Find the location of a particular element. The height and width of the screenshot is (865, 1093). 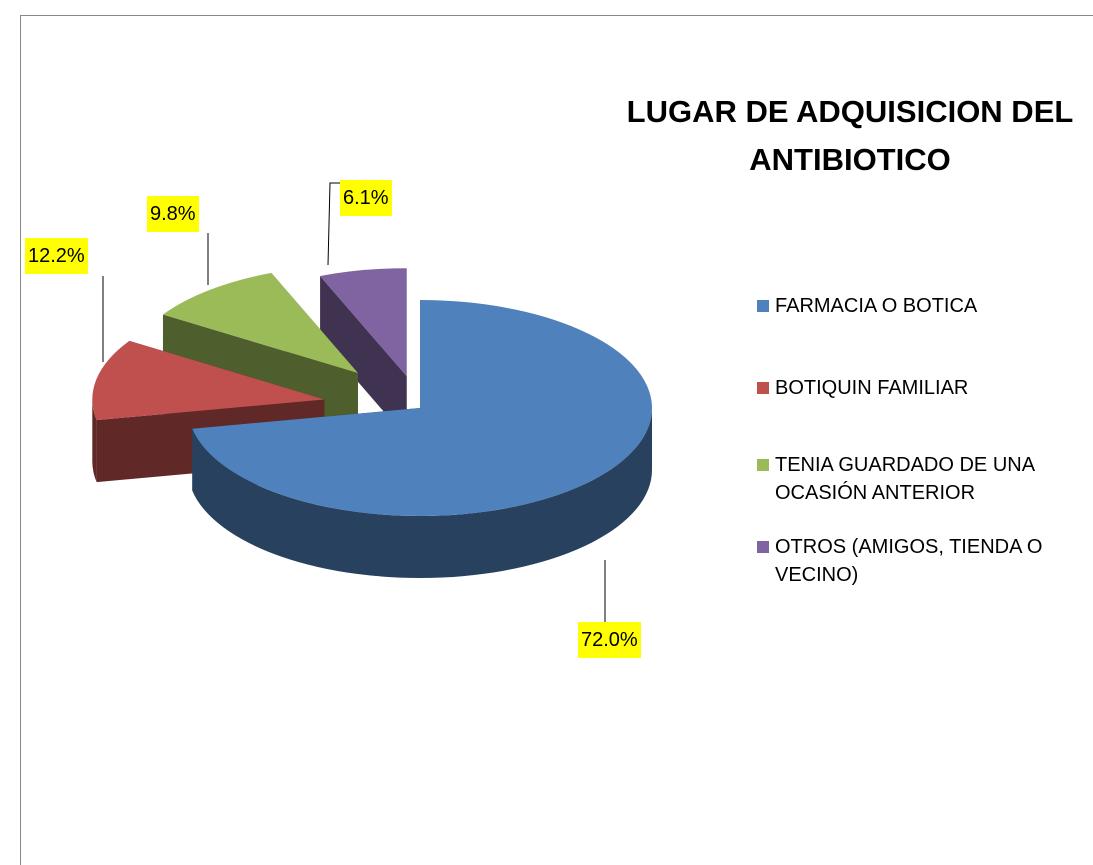

chart-title: LUGAR DE ADQUISICION DEL ANTIBIOTICO is located at coordinates (850, 135).